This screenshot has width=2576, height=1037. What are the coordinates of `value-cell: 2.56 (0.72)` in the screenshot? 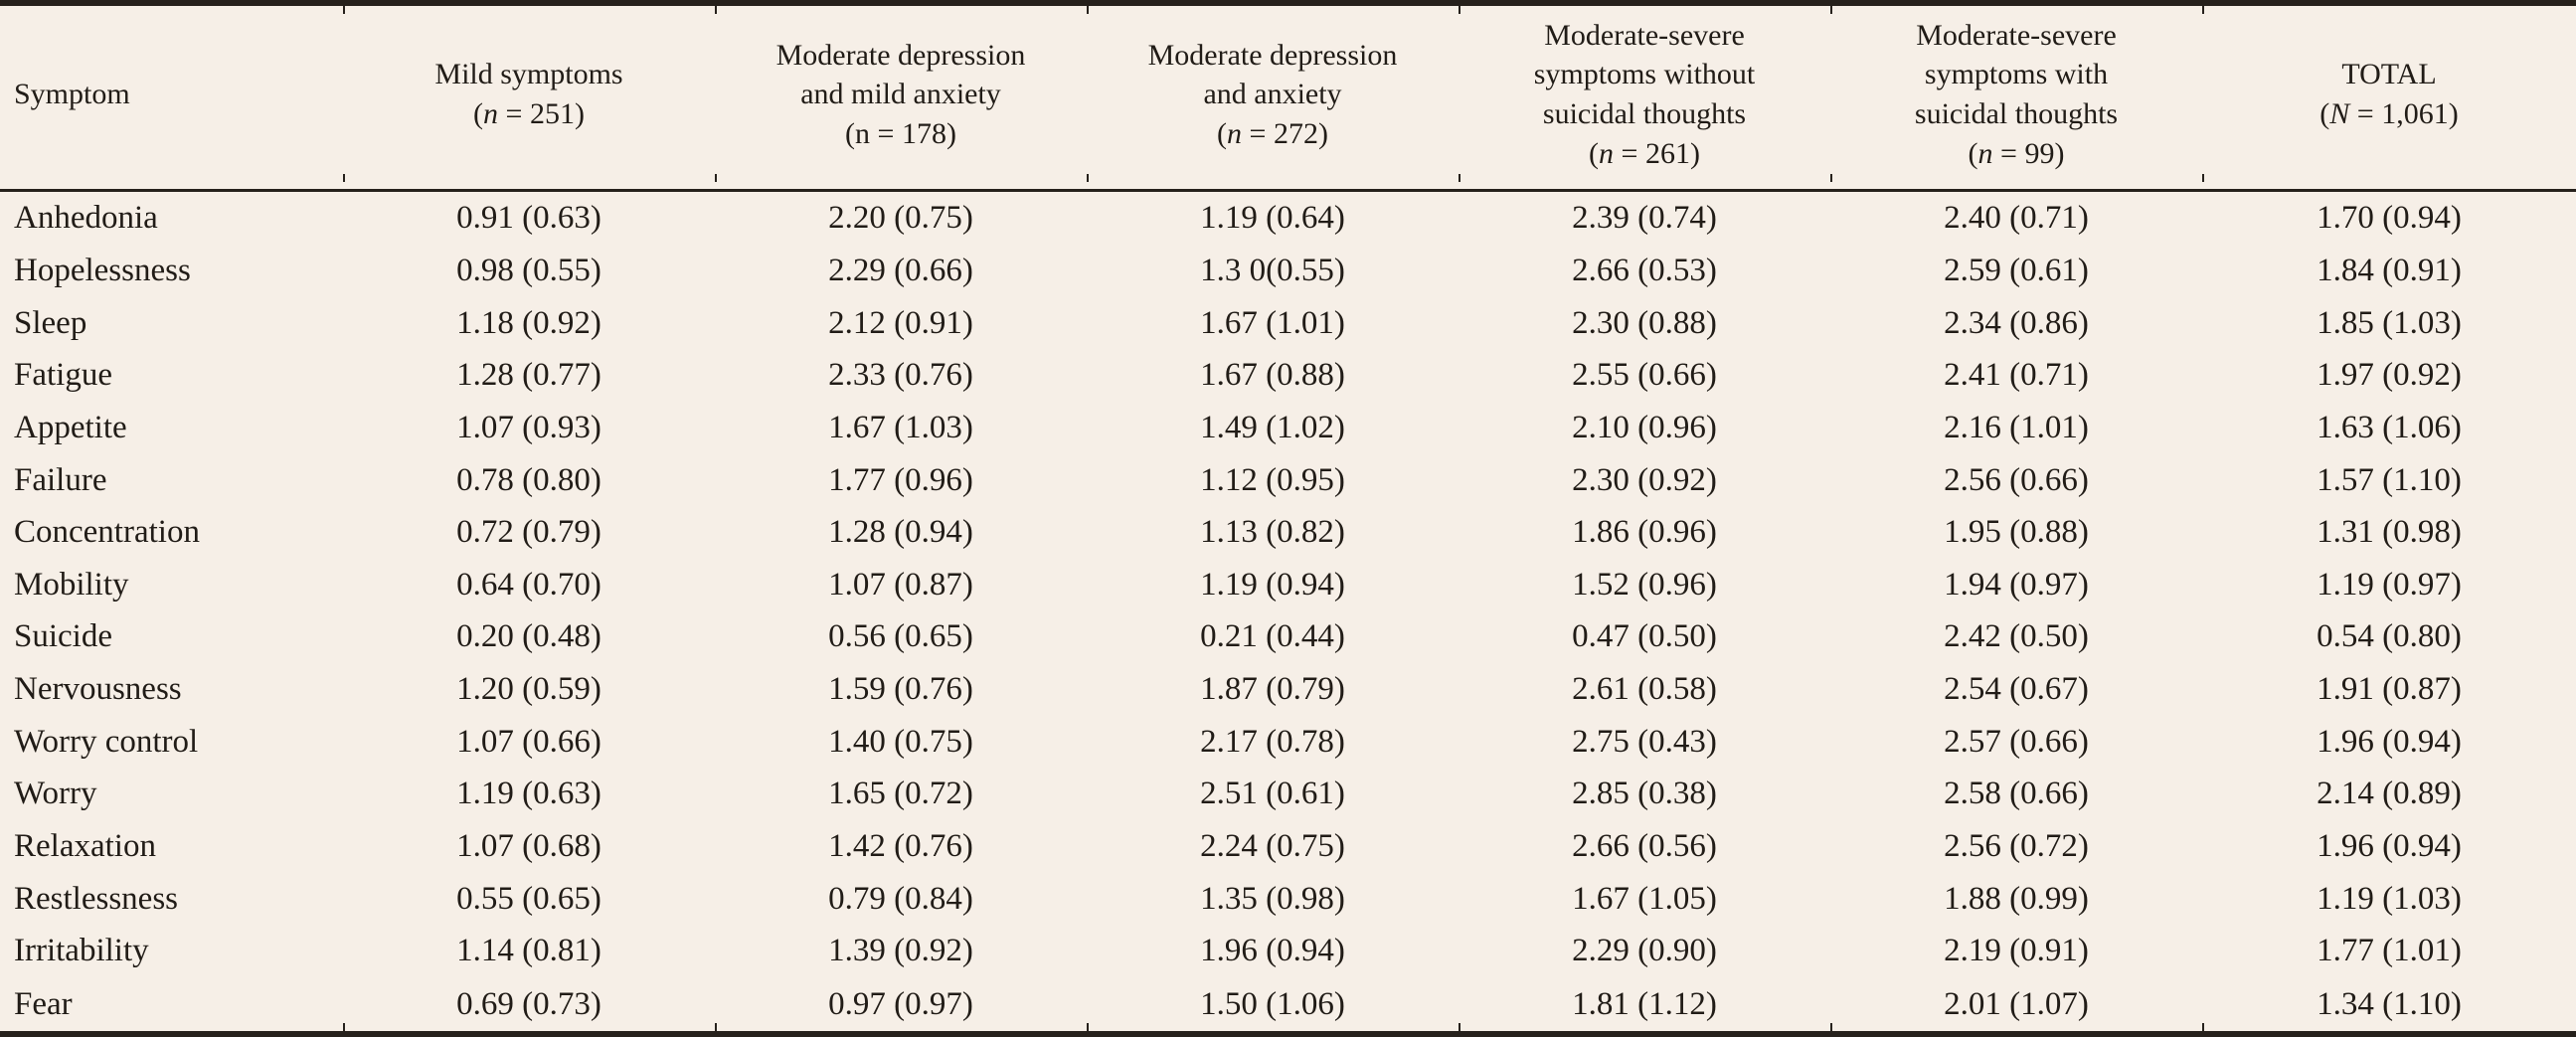 It's located at (2016, 846).